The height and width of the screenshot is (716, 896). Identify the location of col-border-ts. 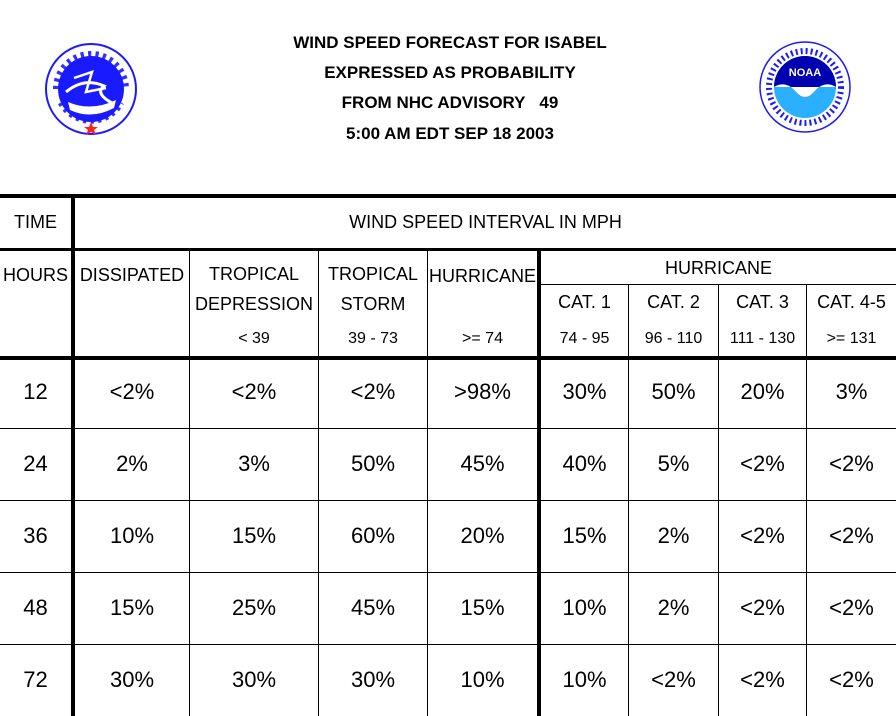
(427, 483).